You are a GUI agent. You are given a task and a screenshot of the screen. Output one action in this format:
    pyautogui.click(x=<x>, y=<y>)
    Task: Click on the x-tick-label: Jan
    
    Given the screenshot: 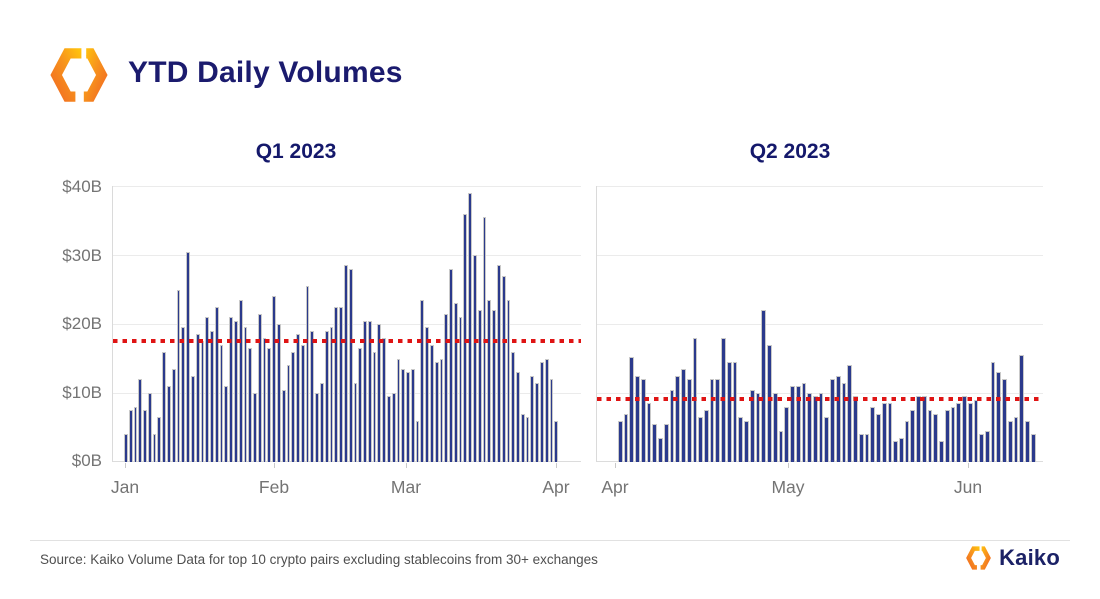 What is the action you would take?
    pyautogui.click(x=125, y=487)
    